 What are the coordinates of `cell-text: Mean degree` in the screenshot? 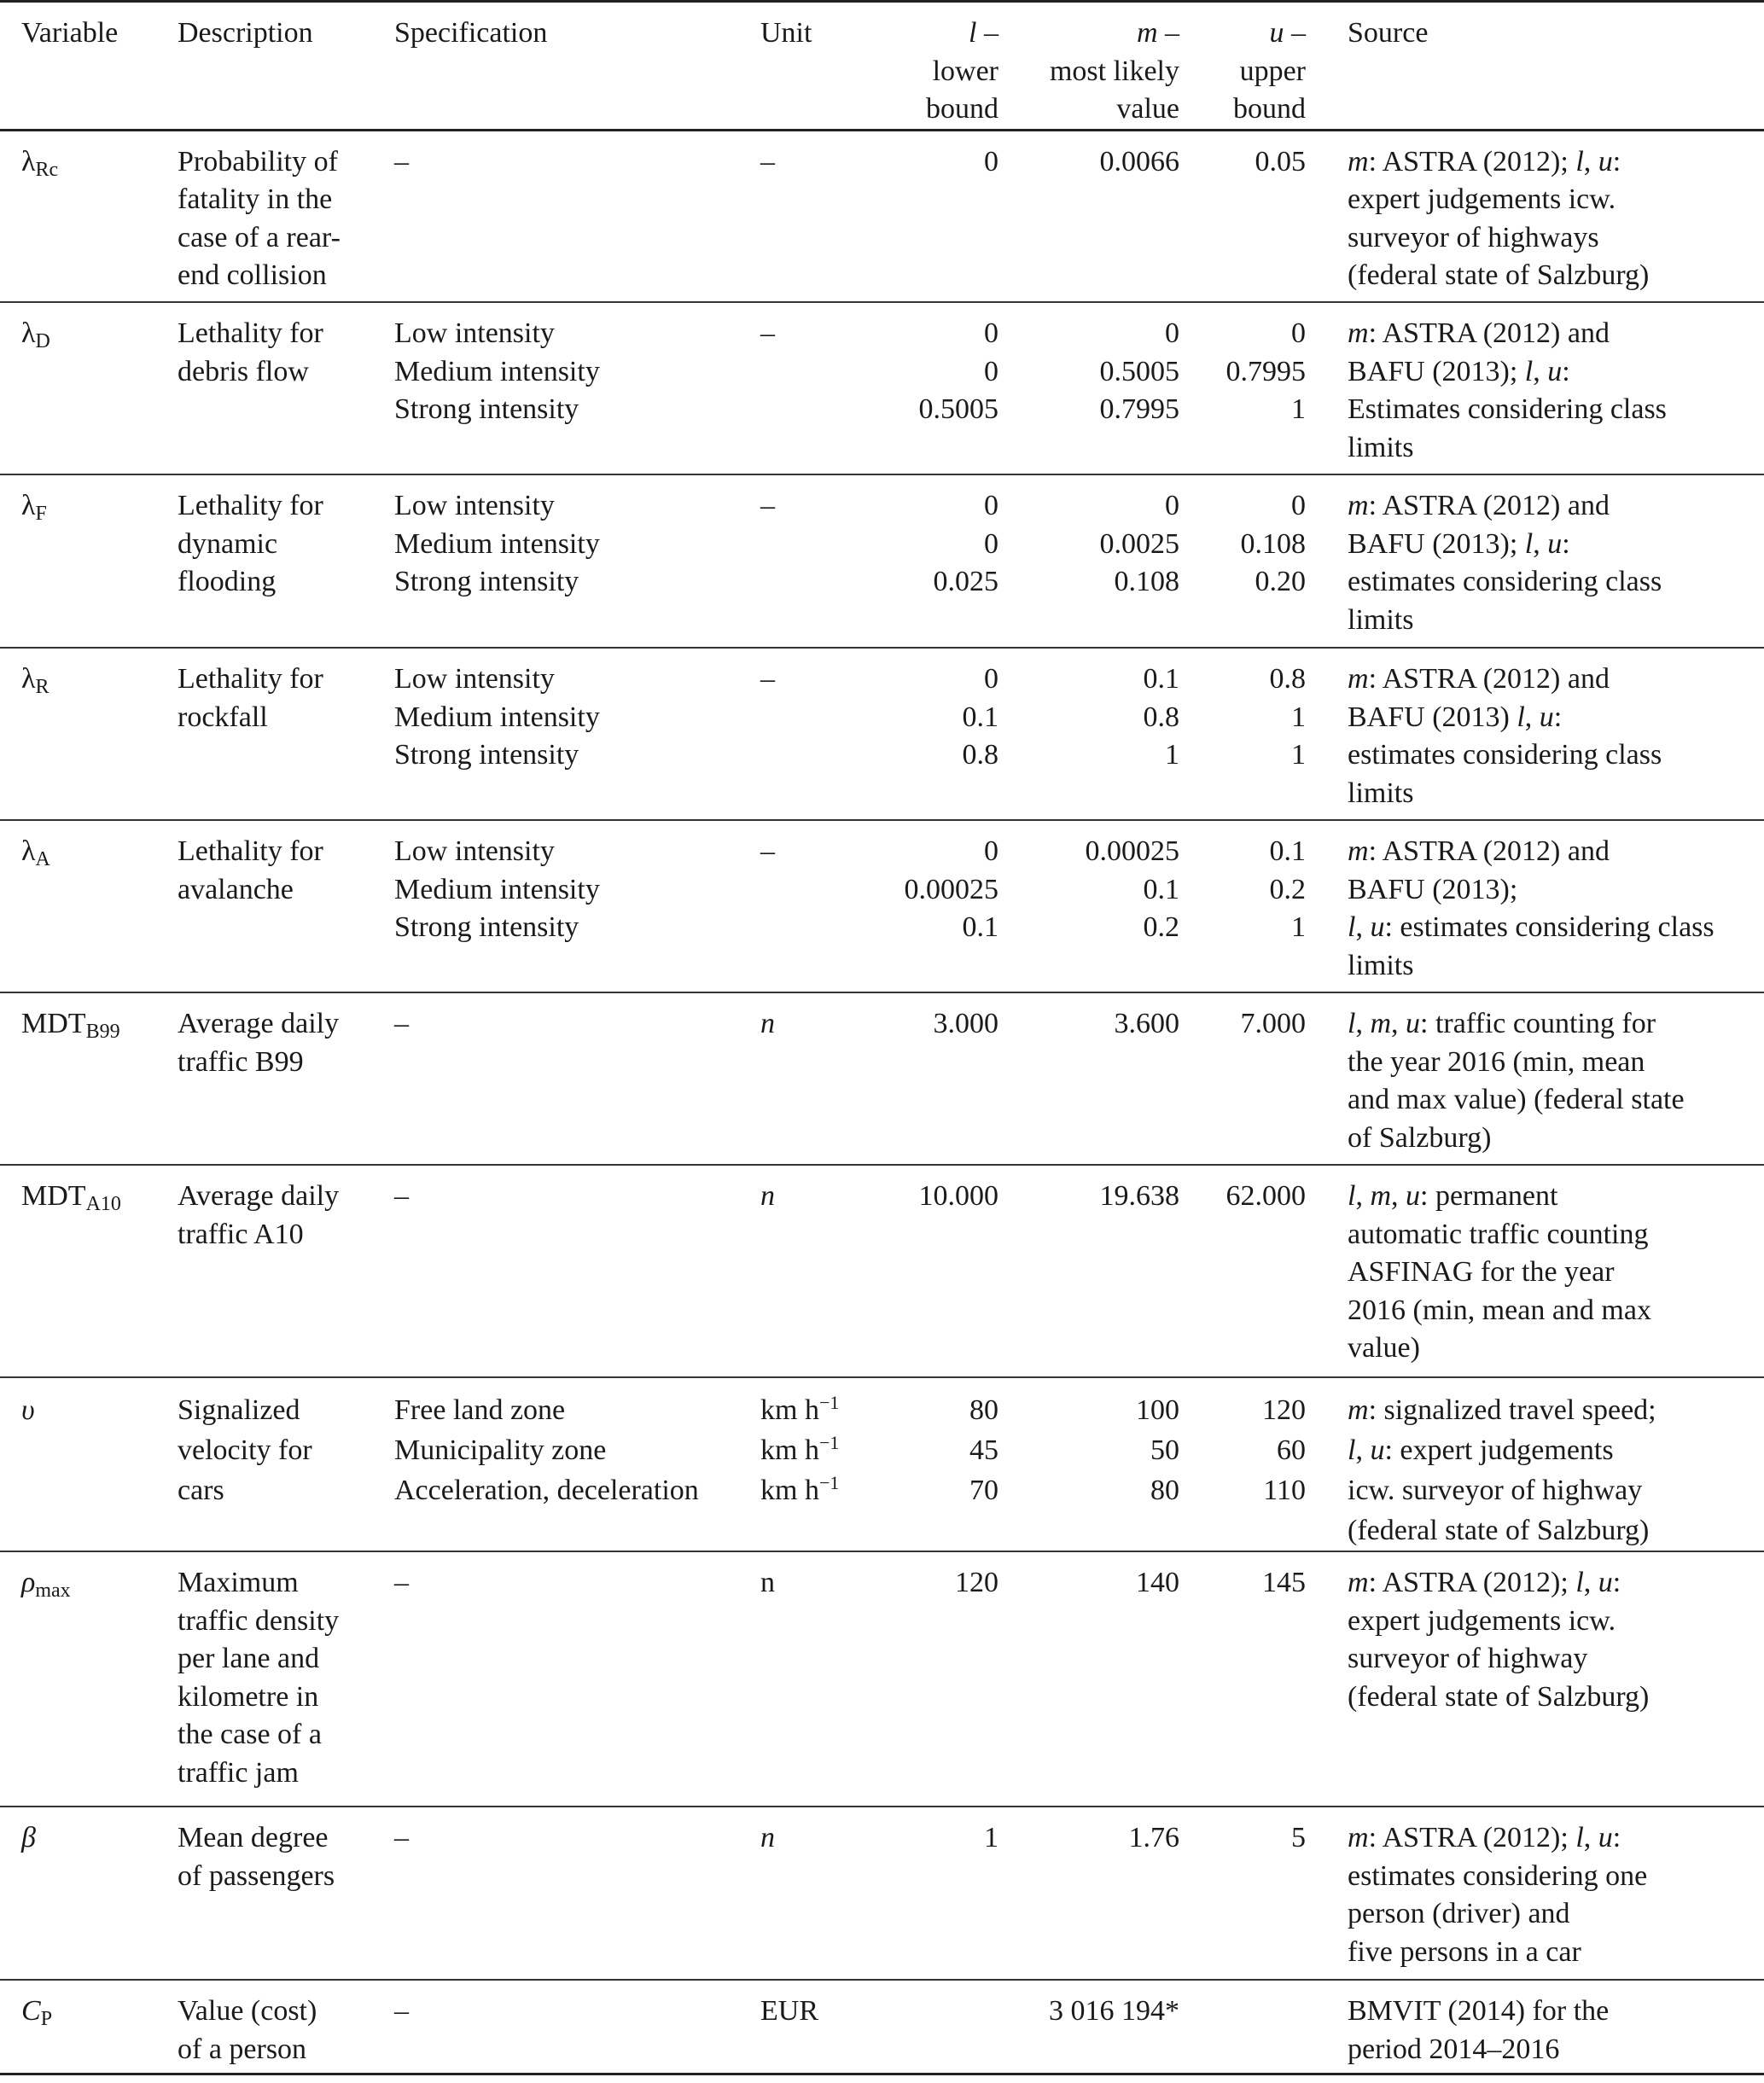 It's located at (254, 1837).